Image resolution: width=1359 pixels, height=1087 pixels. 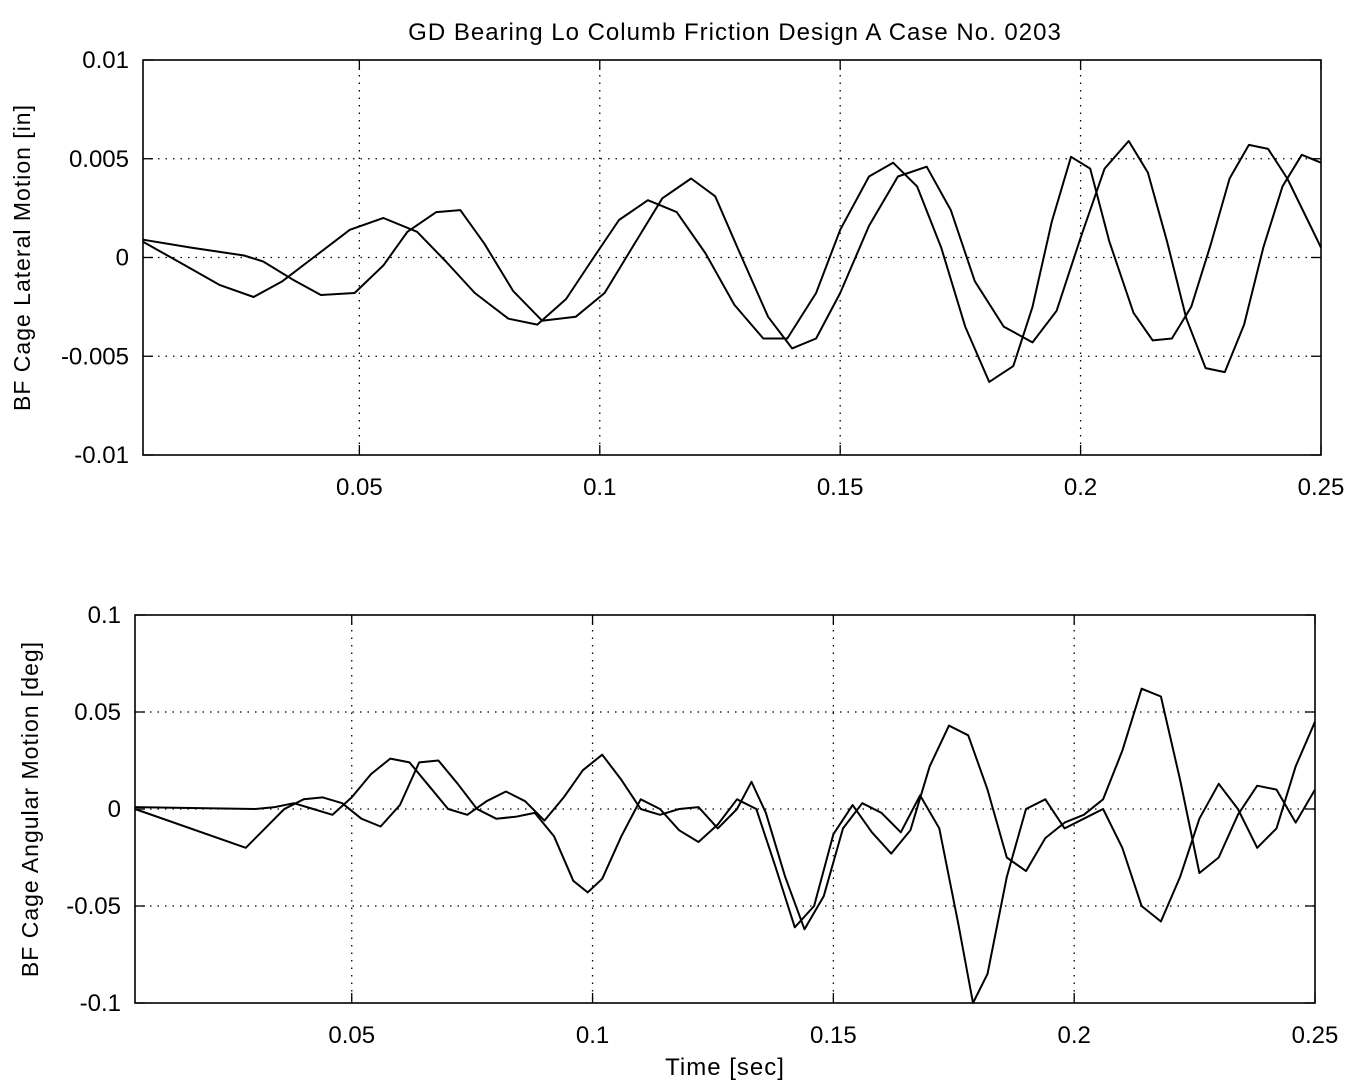 I want to click on x-axis-label: Time [sec], so click(x=725, y=1067).